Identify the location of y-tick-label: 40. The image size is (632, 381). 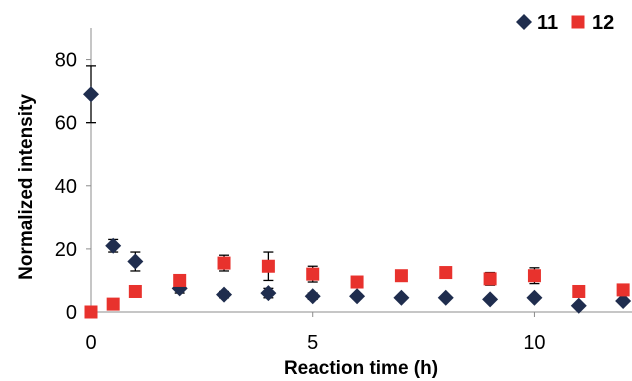
(66, 187).